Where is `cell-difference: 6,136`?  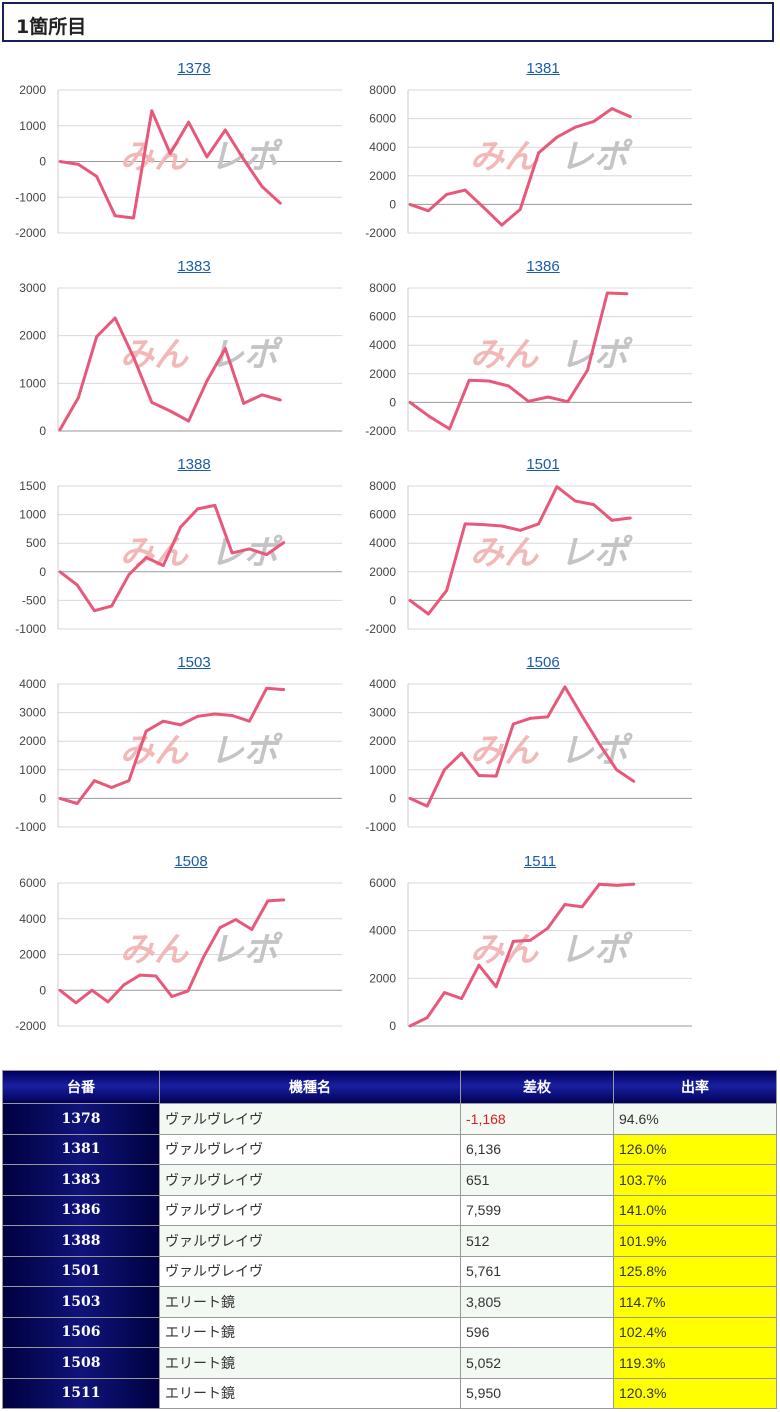
cell-difference: 6,136 is located at coordinates (537, 1149).